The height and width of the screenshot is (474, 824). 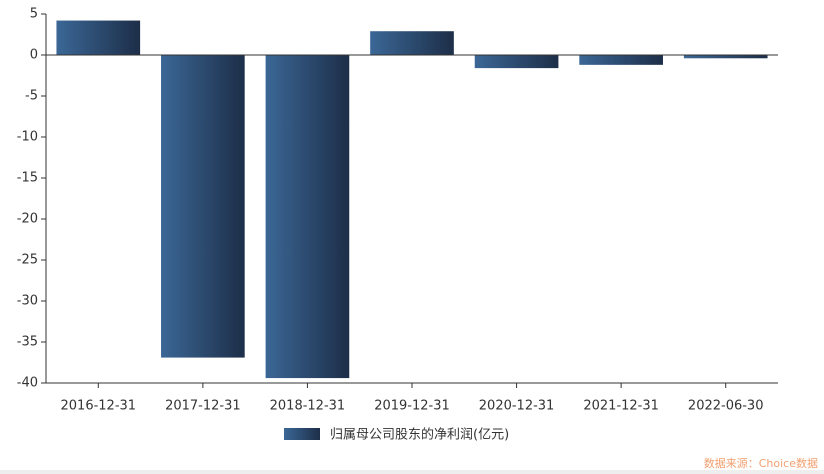 What do you see at coordinates (517, 406) in the screenshot?
I see `x-tick-label: 2020-12-31` at bounding box center [517, 406].